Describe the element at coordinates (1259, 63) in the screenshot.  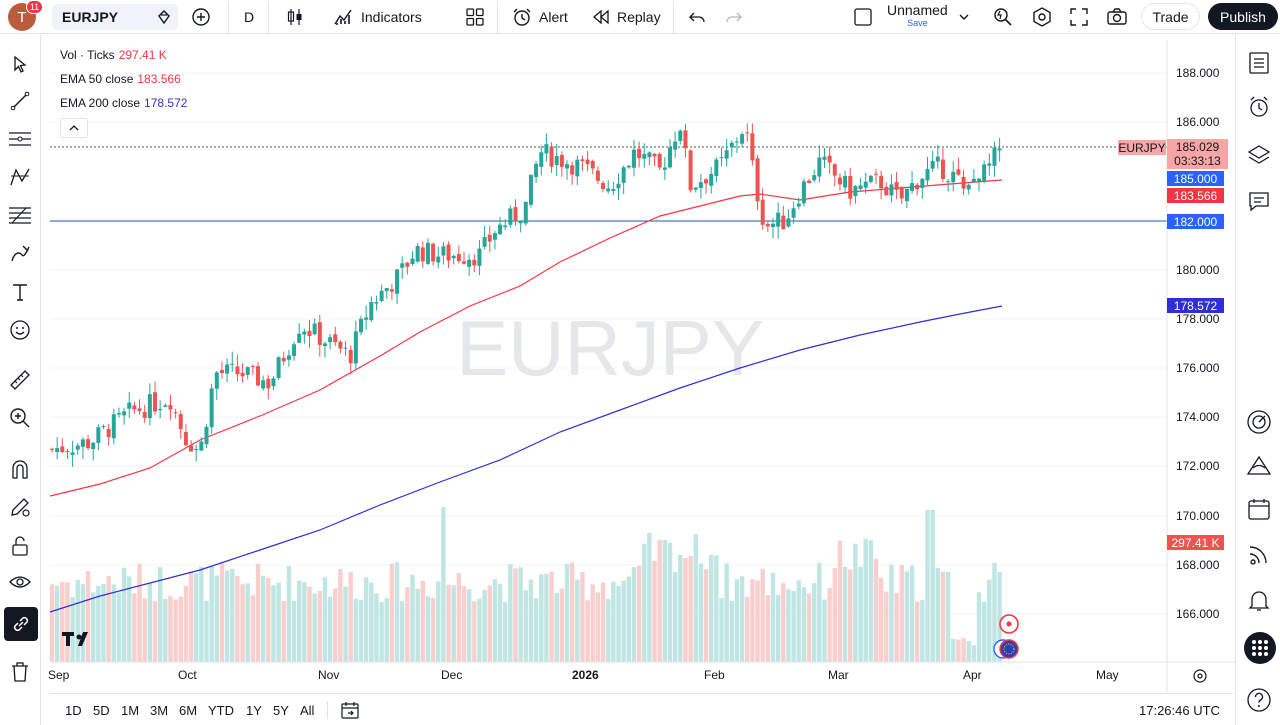
I see `watchlist-icon` at that location.